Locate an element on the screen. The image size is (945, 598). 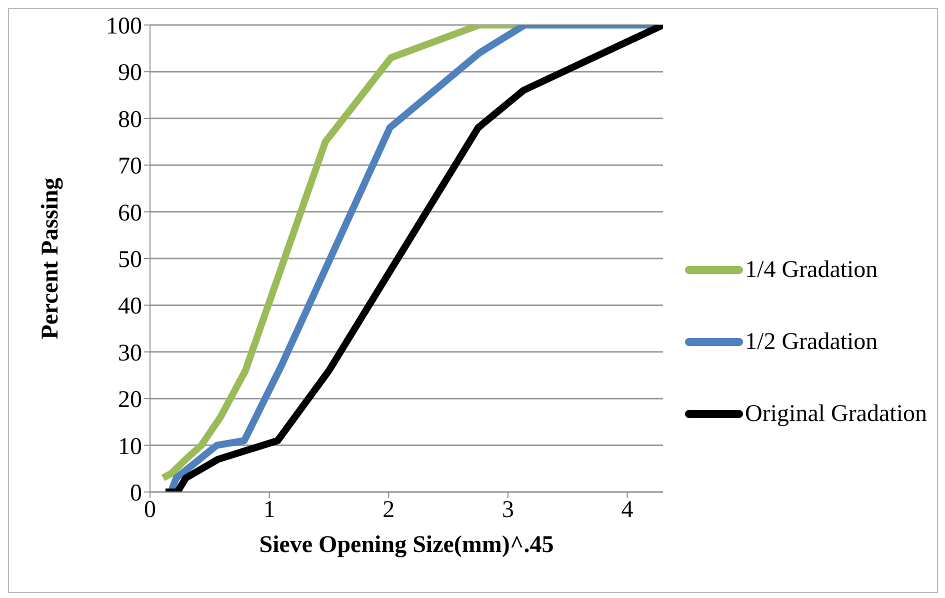
x-tick-label: 2 is located at coordinates (388, 510).